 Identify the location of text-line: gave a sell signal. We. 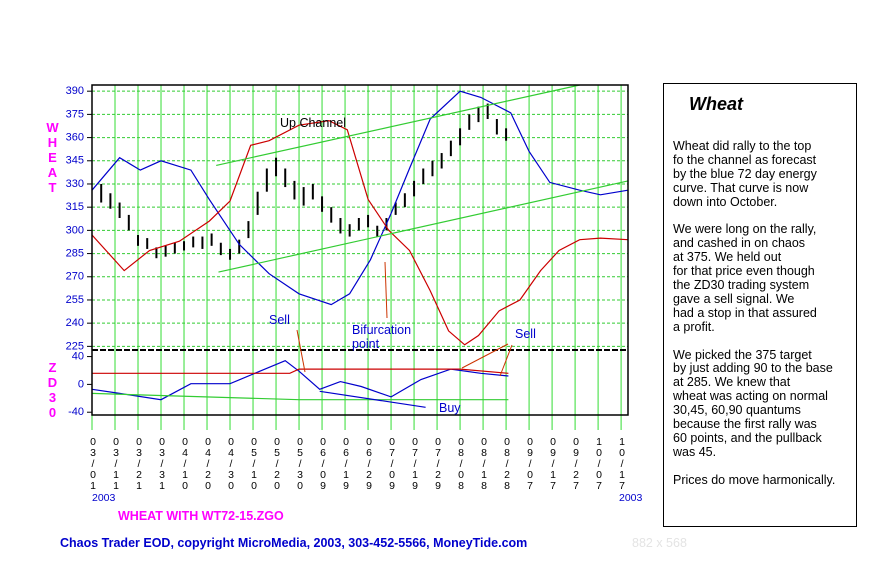
(734, 298).